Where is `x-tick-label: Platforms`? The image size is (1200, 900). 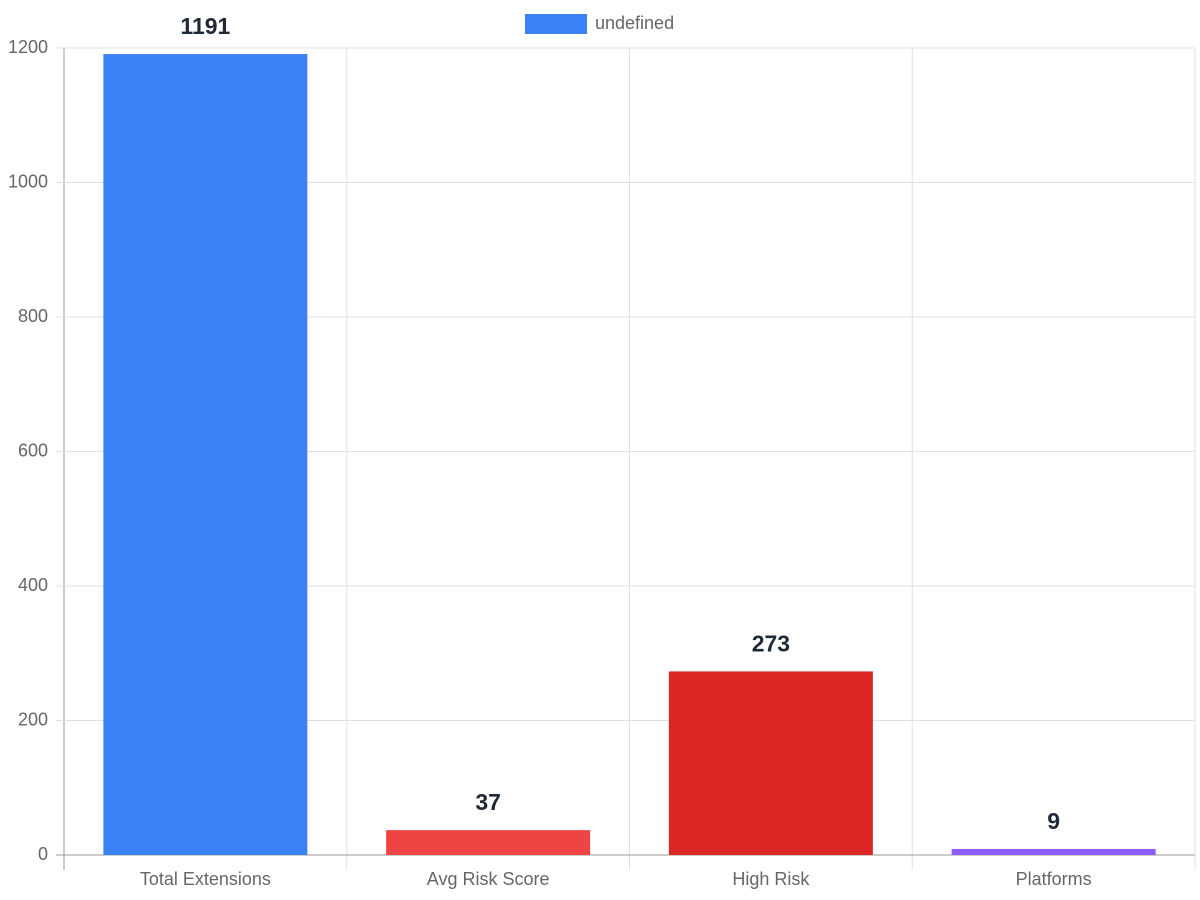
x-tick-label: Platforms is located at coordinates (1054, 879).